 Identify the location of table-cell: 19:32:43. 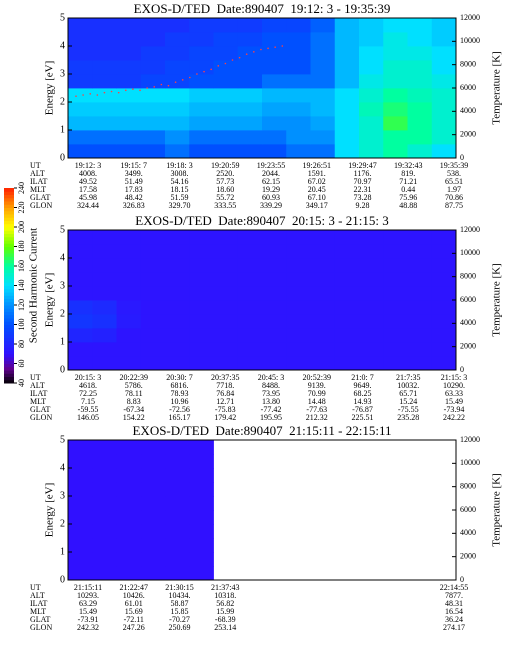
(408, 165).